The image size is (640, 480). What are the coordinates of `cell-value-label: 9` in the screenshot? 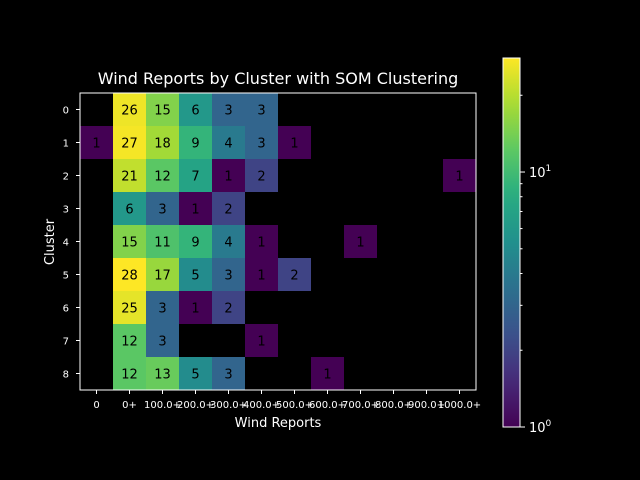 It's located at (195, 144).